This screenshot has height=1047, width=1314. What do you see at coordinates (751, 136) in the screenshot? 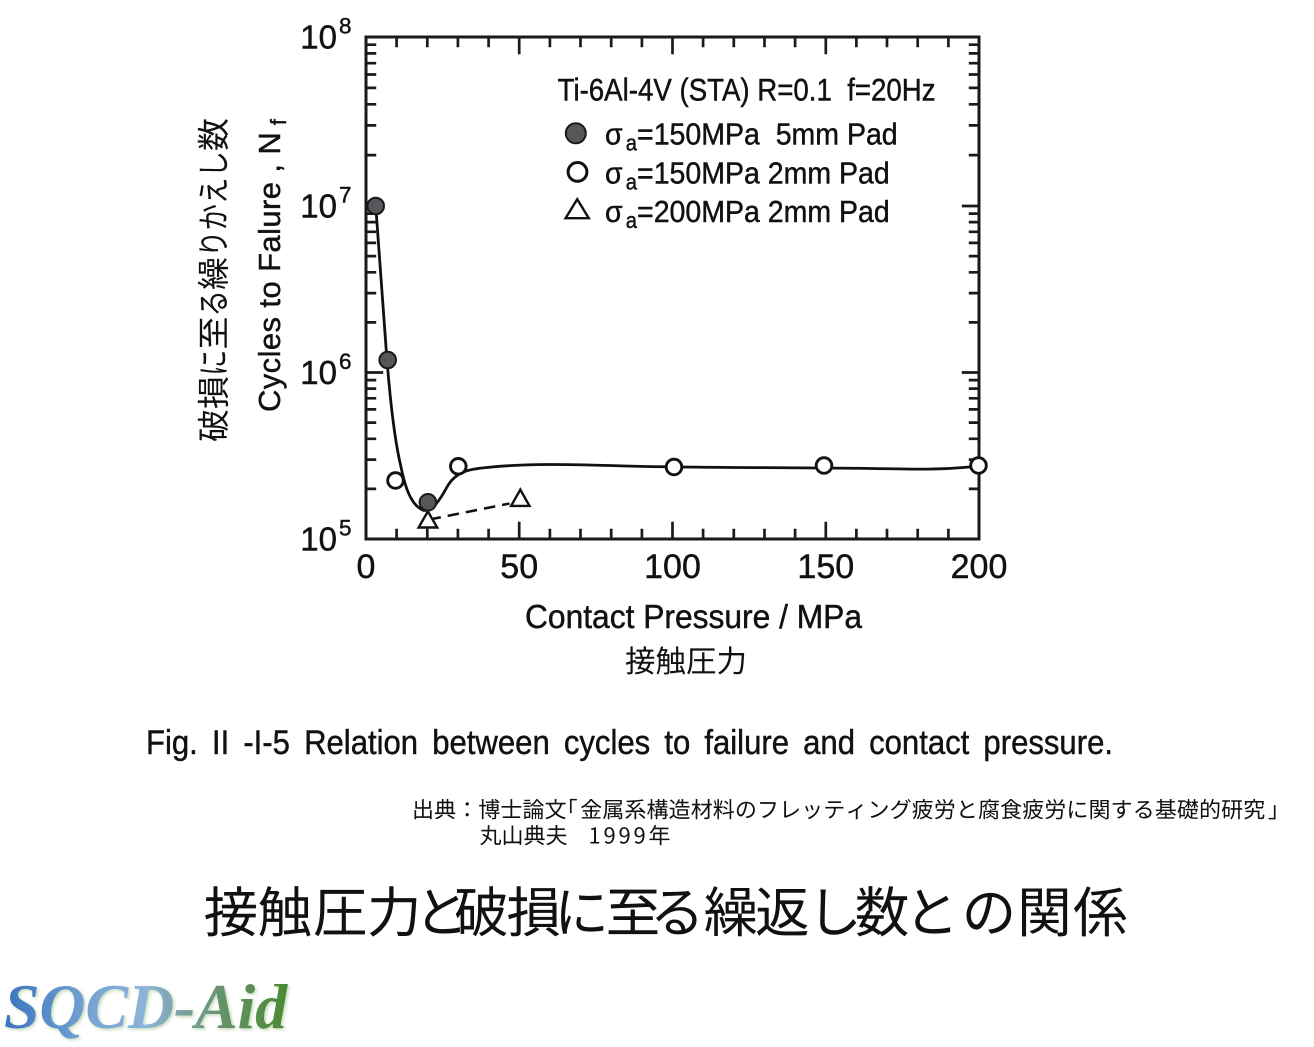
I see `svg-text:σa=150MPa 5mm Pad: σ a=150MPa 5mm Pad` at bounding box center [751, 136].